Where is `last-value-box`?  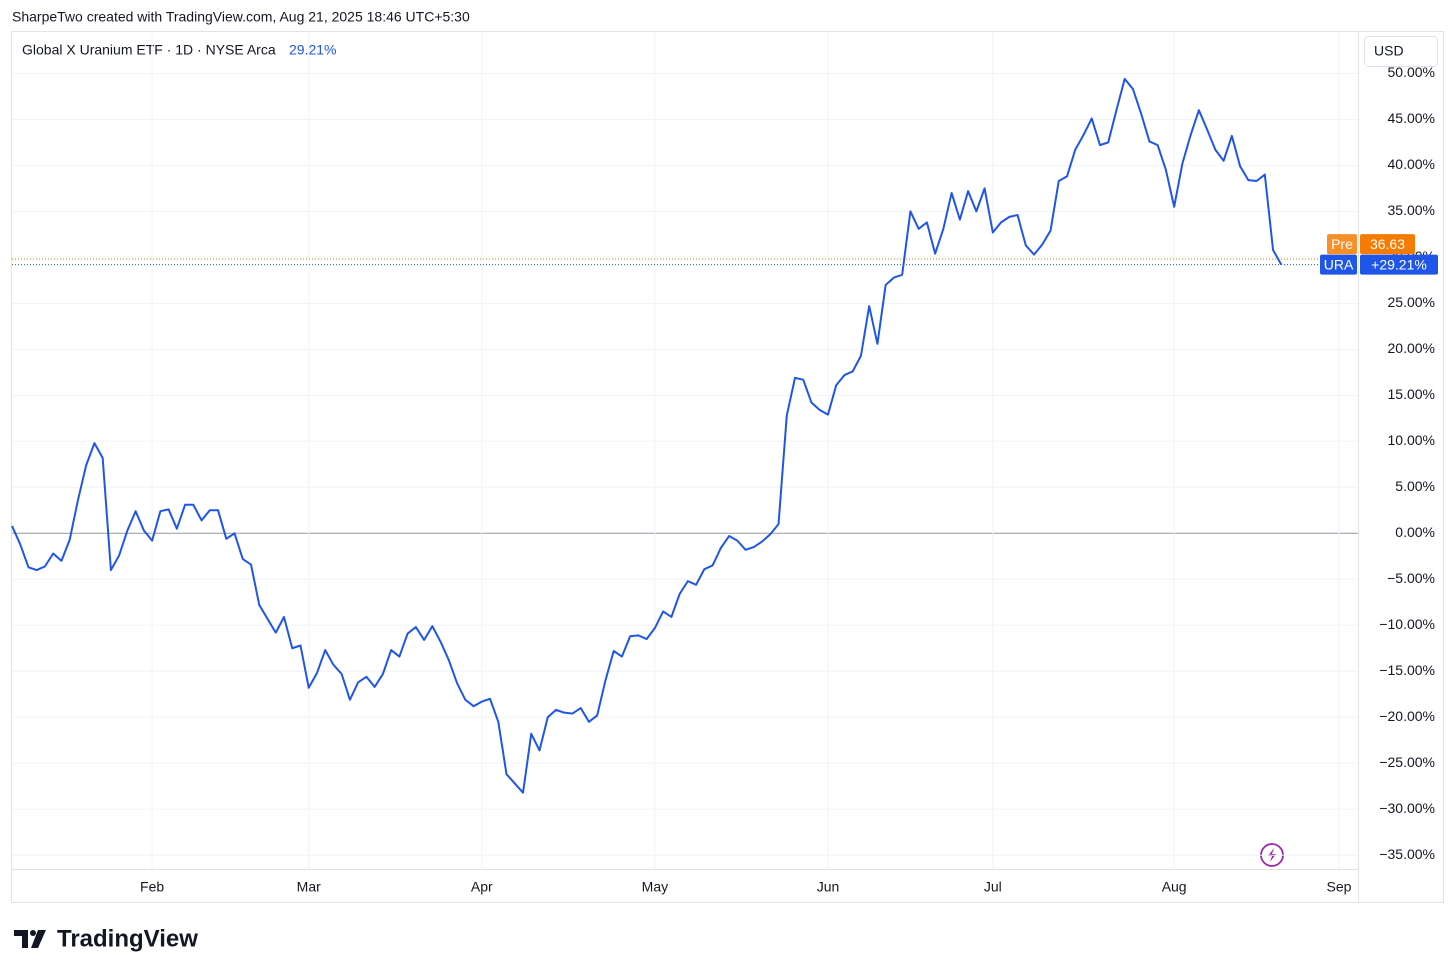
last-value-box is located at coordinates (1399, 264).